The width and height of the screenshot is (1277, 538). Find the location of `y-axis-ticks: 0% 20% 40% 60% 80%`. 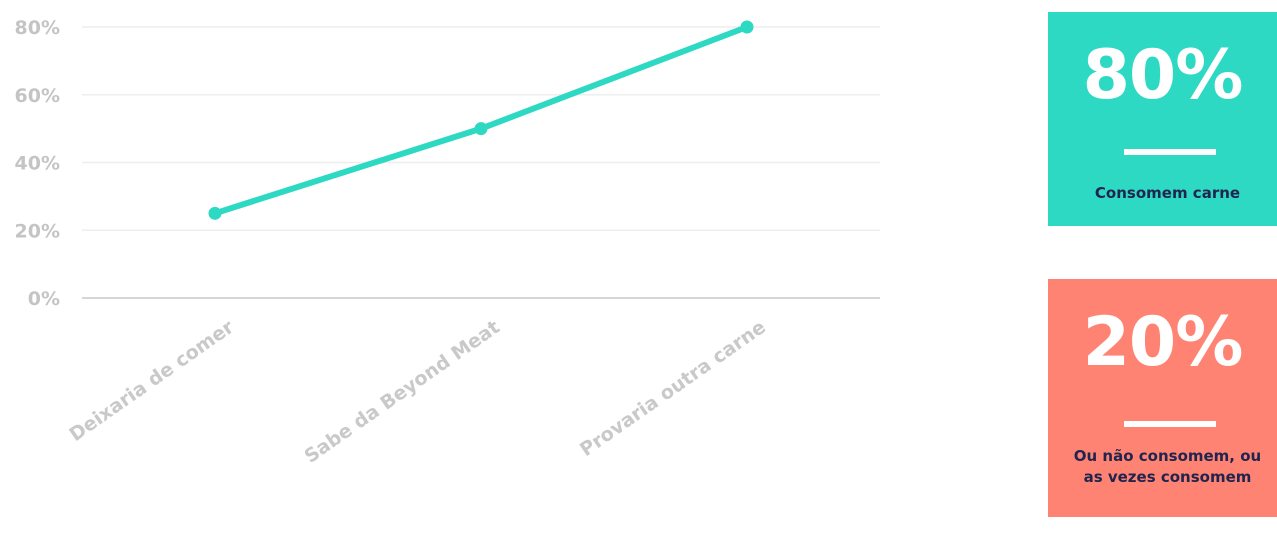

y-axis-ticks: 0% 20% 40% 60% 80% is located at coordinates (37, 163).